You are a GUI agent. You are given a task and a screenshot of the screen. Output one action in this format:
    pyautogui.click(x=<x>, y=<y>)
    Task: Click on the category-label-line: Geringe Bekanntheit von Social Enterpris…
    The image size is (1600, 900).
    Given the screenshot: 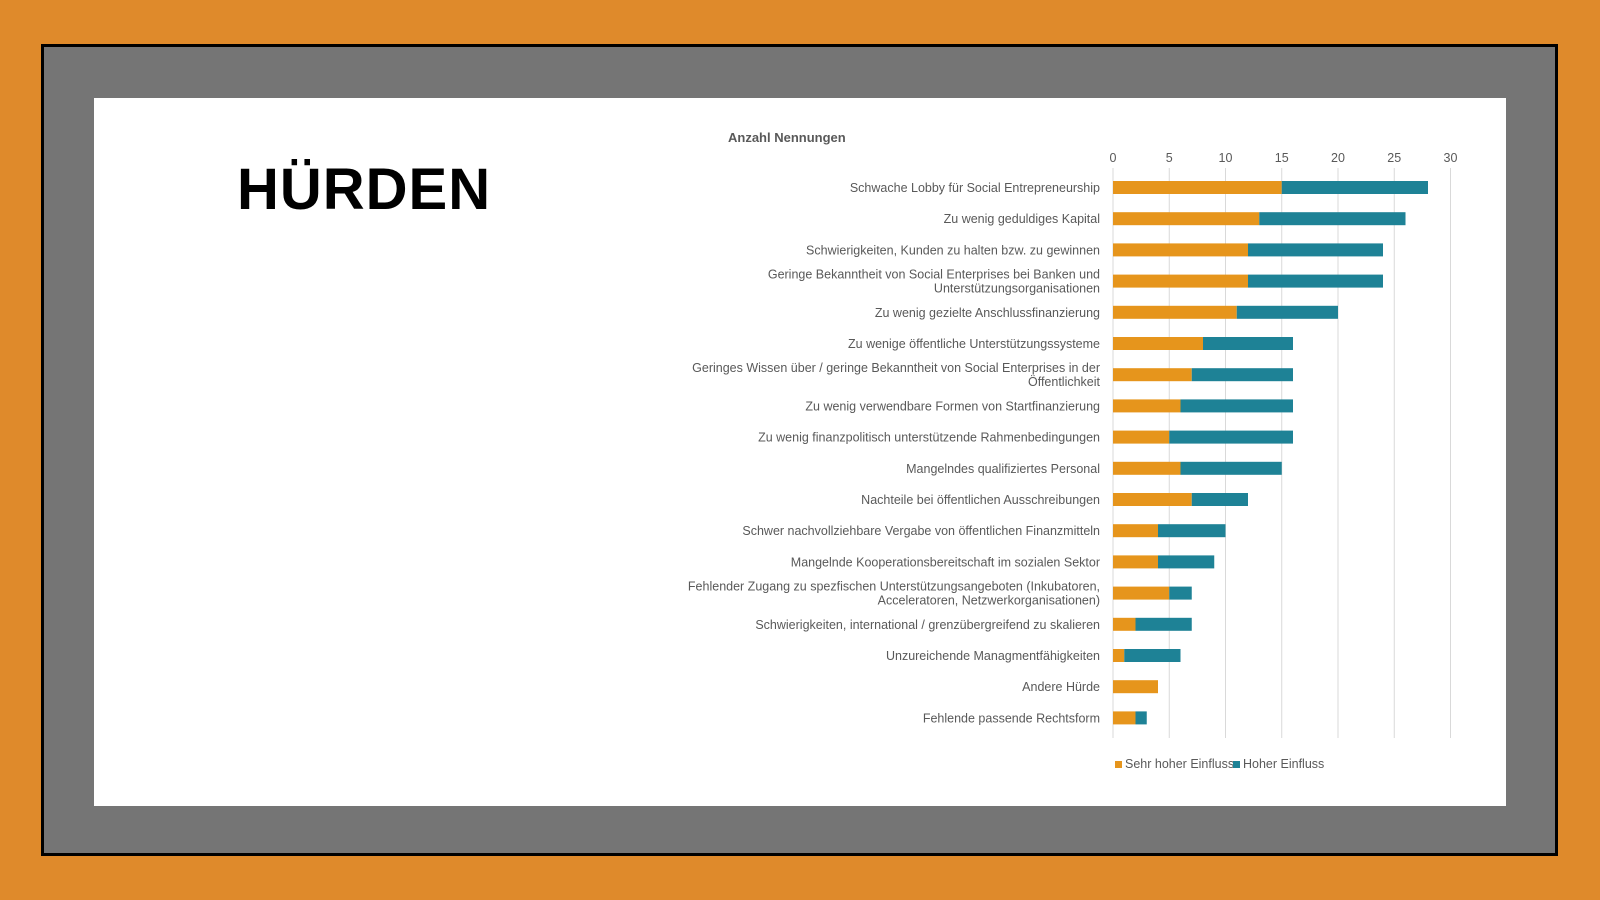 What is the action you would take?
    pyautogui.click(x=934, y=275)
    